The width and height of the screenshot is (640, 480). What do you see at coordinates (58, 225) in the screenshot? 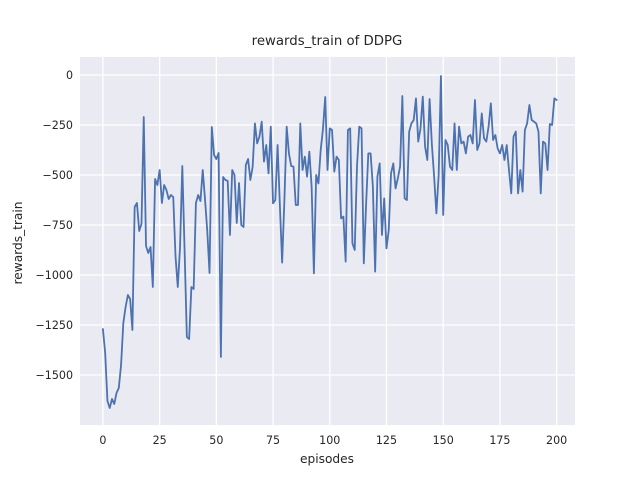
I see `y-tick-label: −750` at bounding box center [58, 225].